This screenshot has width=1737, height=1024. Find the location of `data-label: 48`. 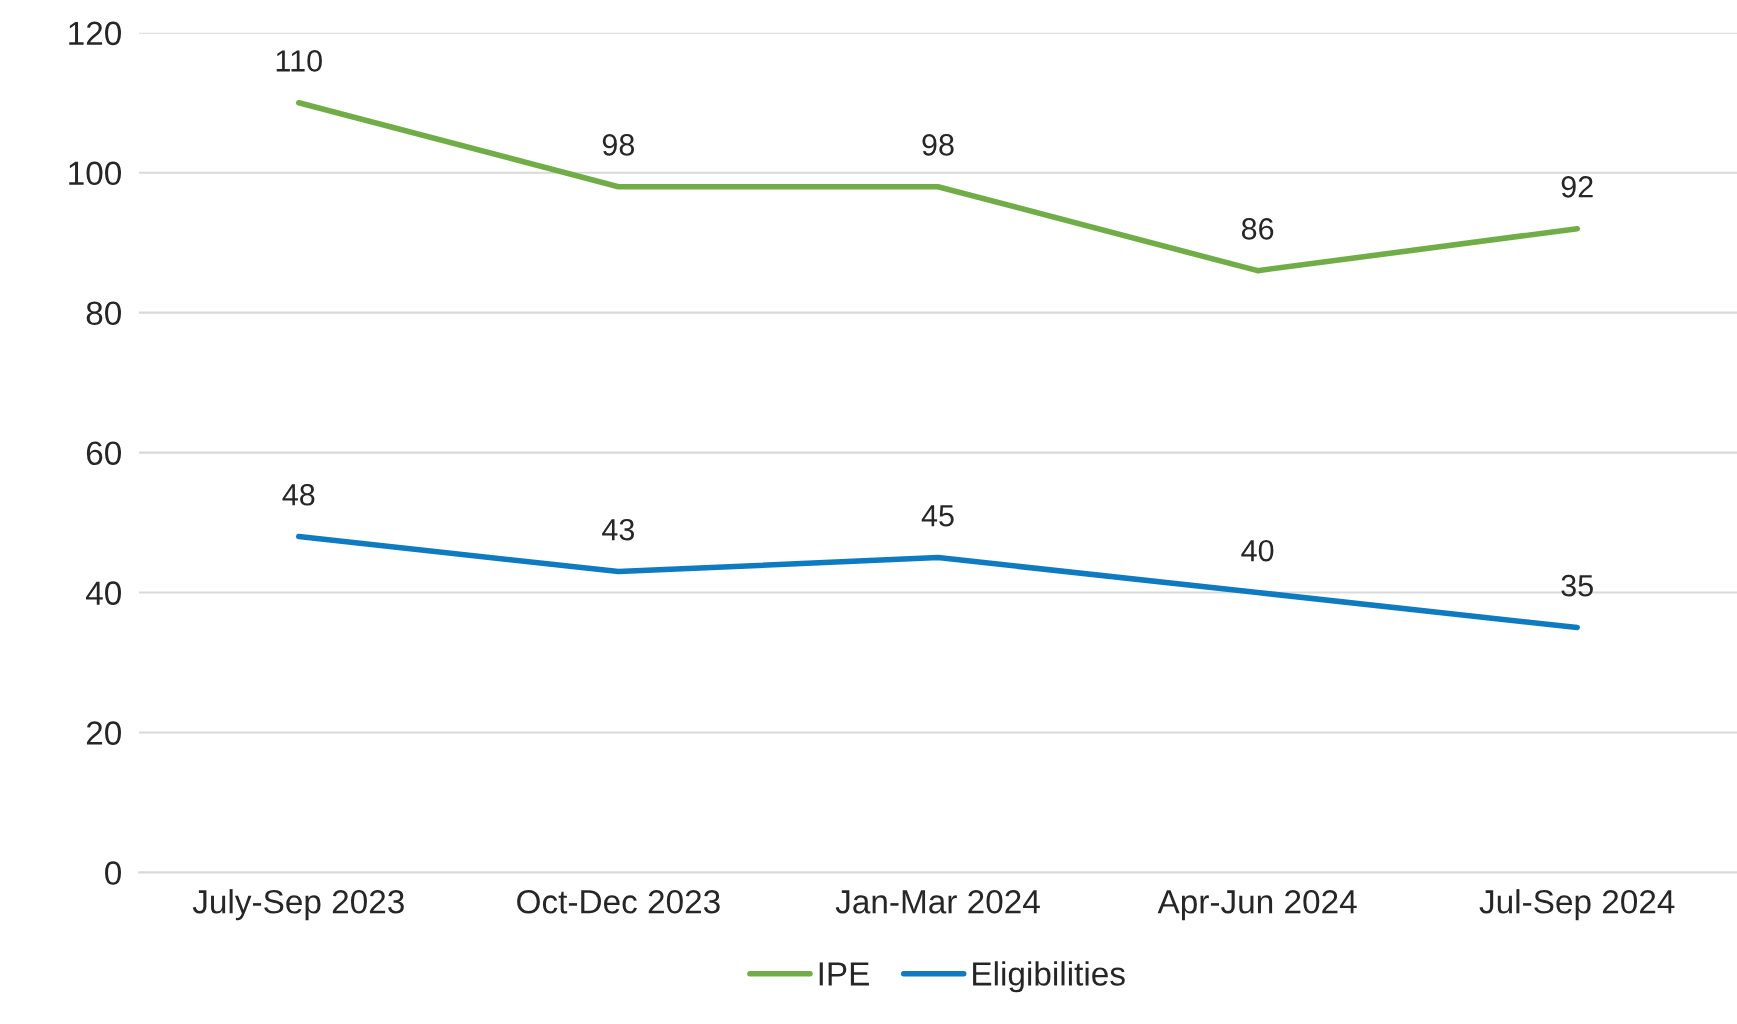

data-label: 48 is located at coordinates (298, 494).